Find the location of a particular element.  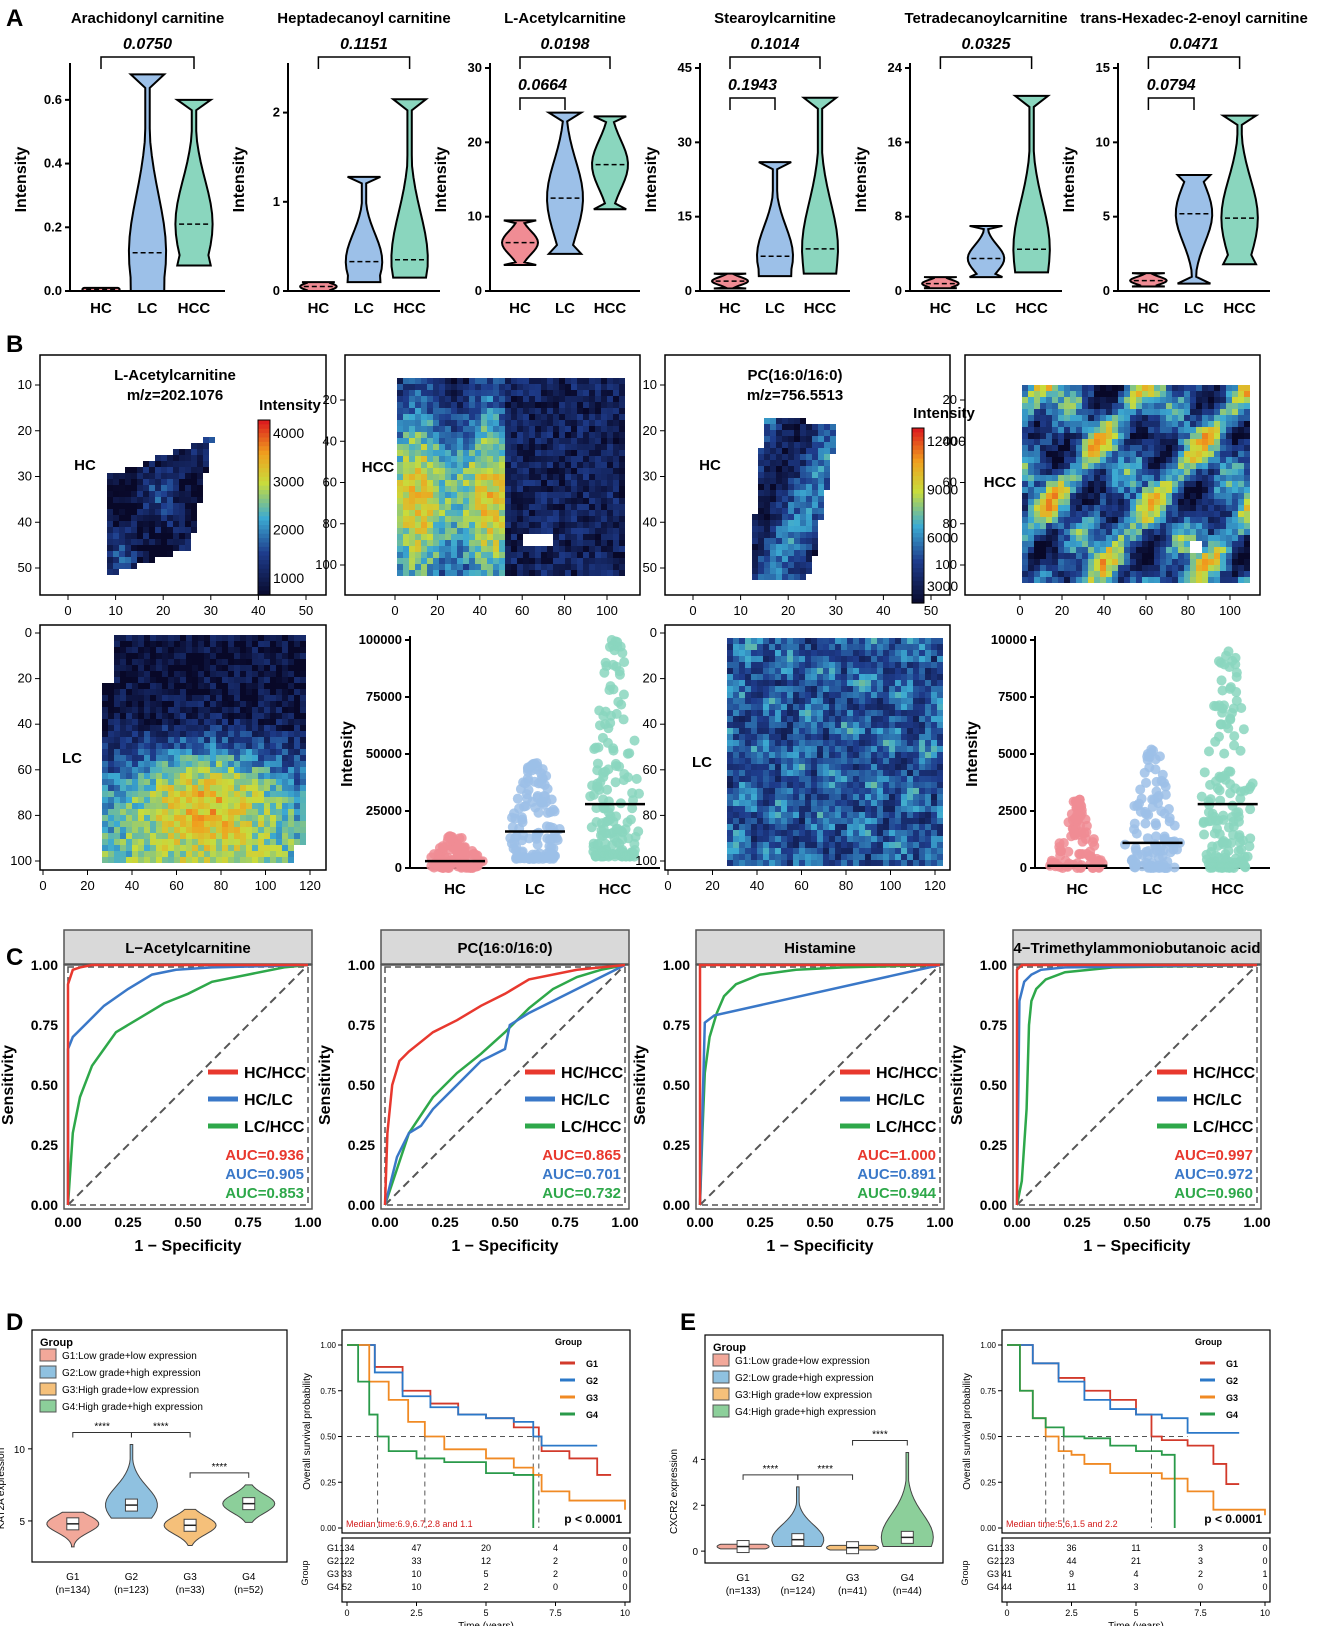

plot-frame is located at coordinates (807, 475).